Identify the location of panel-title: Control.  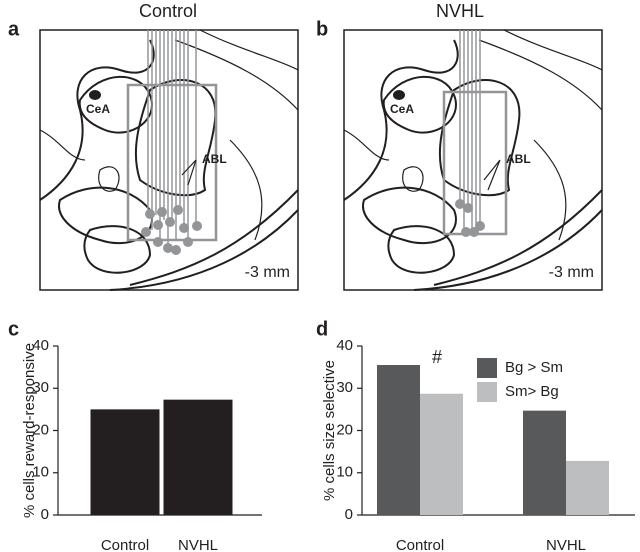
(168, 11).